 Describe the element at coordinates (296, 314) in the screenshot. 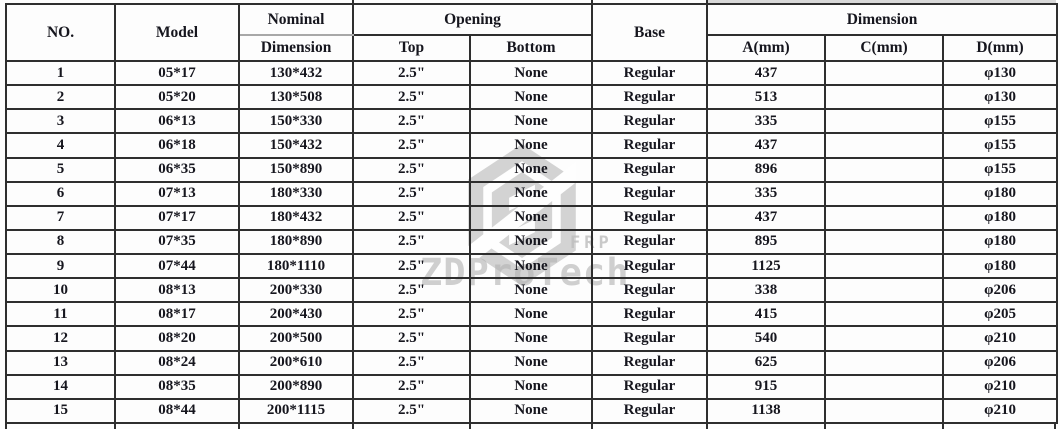

I see `cell-nominal: 200*430` at that location.